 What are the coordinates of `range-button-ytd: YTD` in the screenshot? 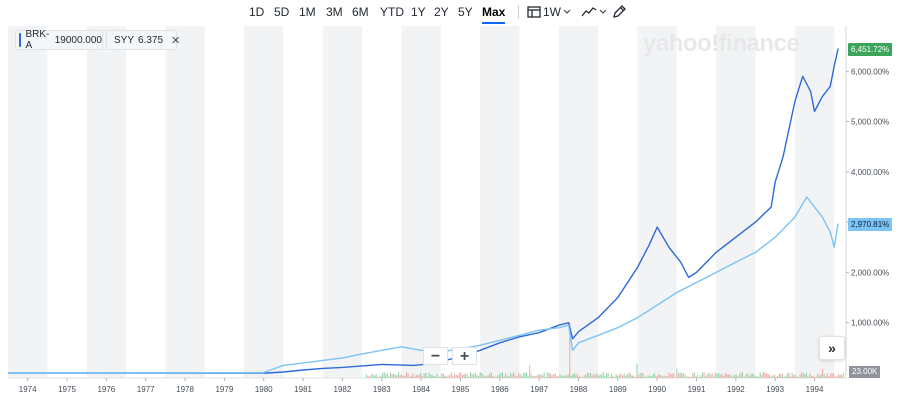 It's located at (392, 12).